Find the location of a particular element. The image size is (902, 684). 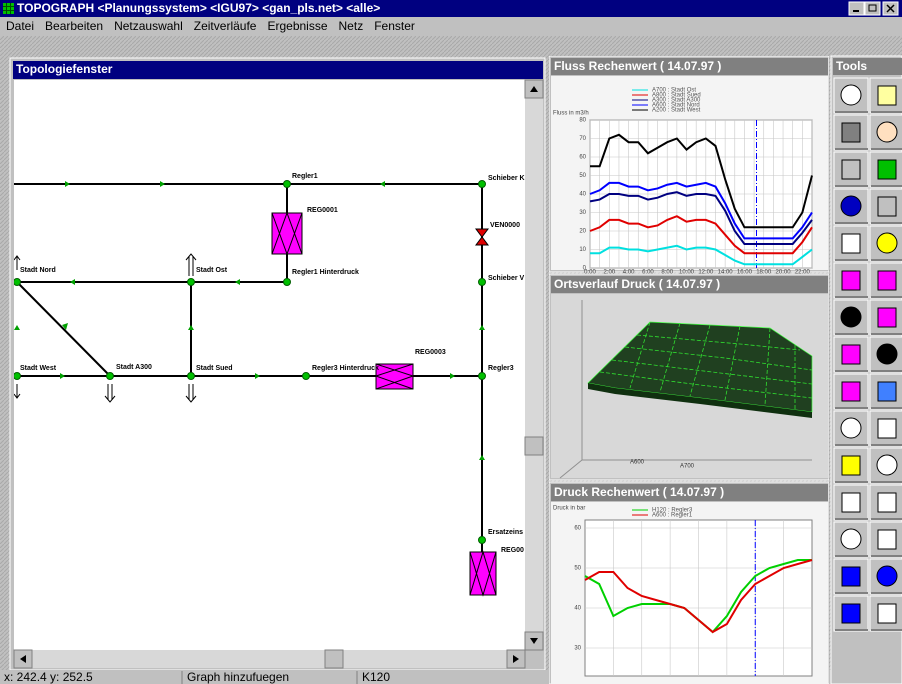

surface-mesh is located at coordinates (706, 365).